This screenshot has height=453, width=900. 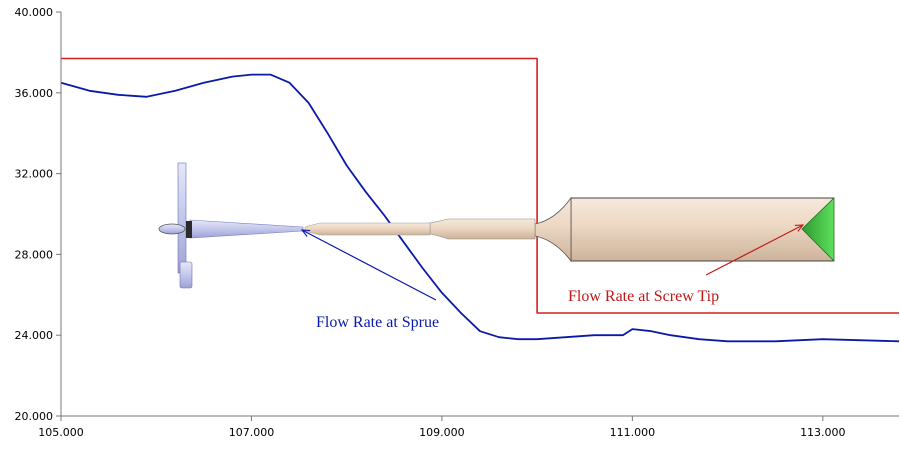 What do you see at coordinates (34, 12) in the screenshot?
I see `y-tick-label: 40.000` at bounding box center [34, 12].